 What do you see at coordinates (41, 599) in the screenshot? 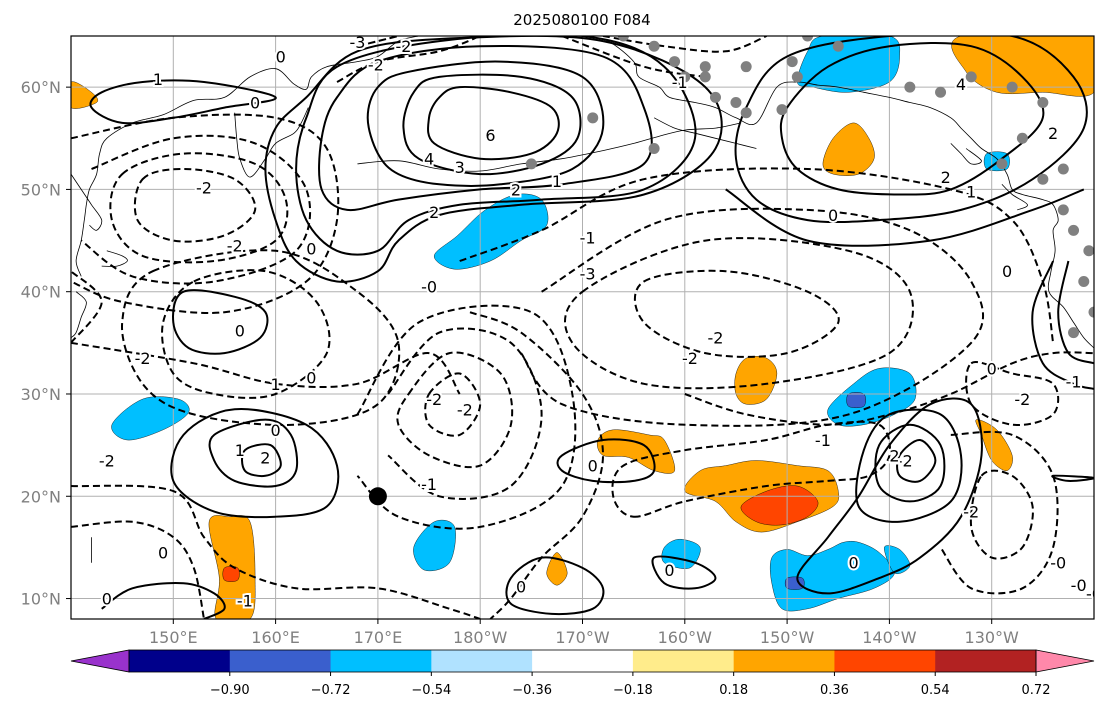
I see `lat-tick-label: 10°N` at bounding box center [41, 599].